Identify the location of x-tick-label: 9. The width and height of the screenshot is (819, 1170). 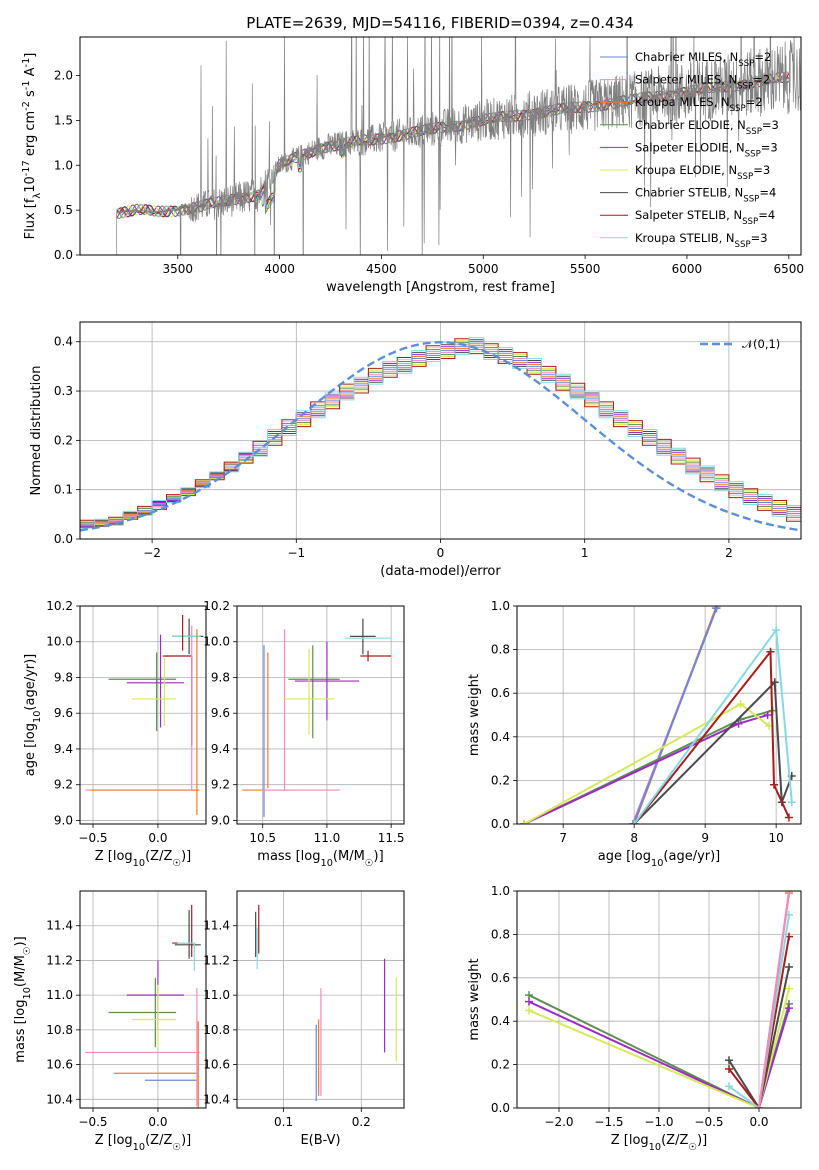
(705, 838).